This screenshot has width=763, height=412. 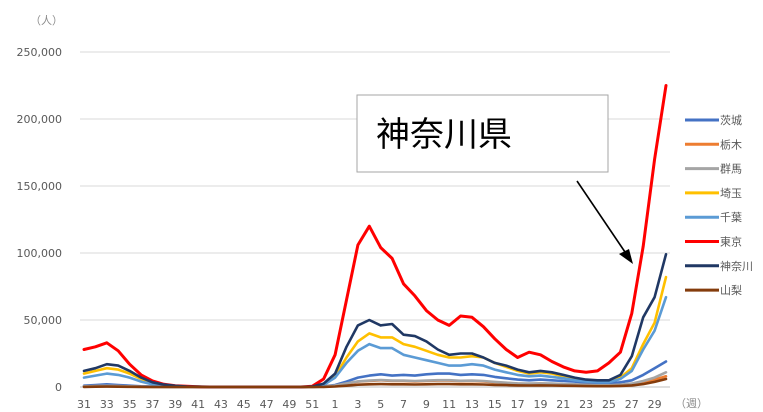 I want to click on y-tick-label: 150,000, so click(x=40, y=186).